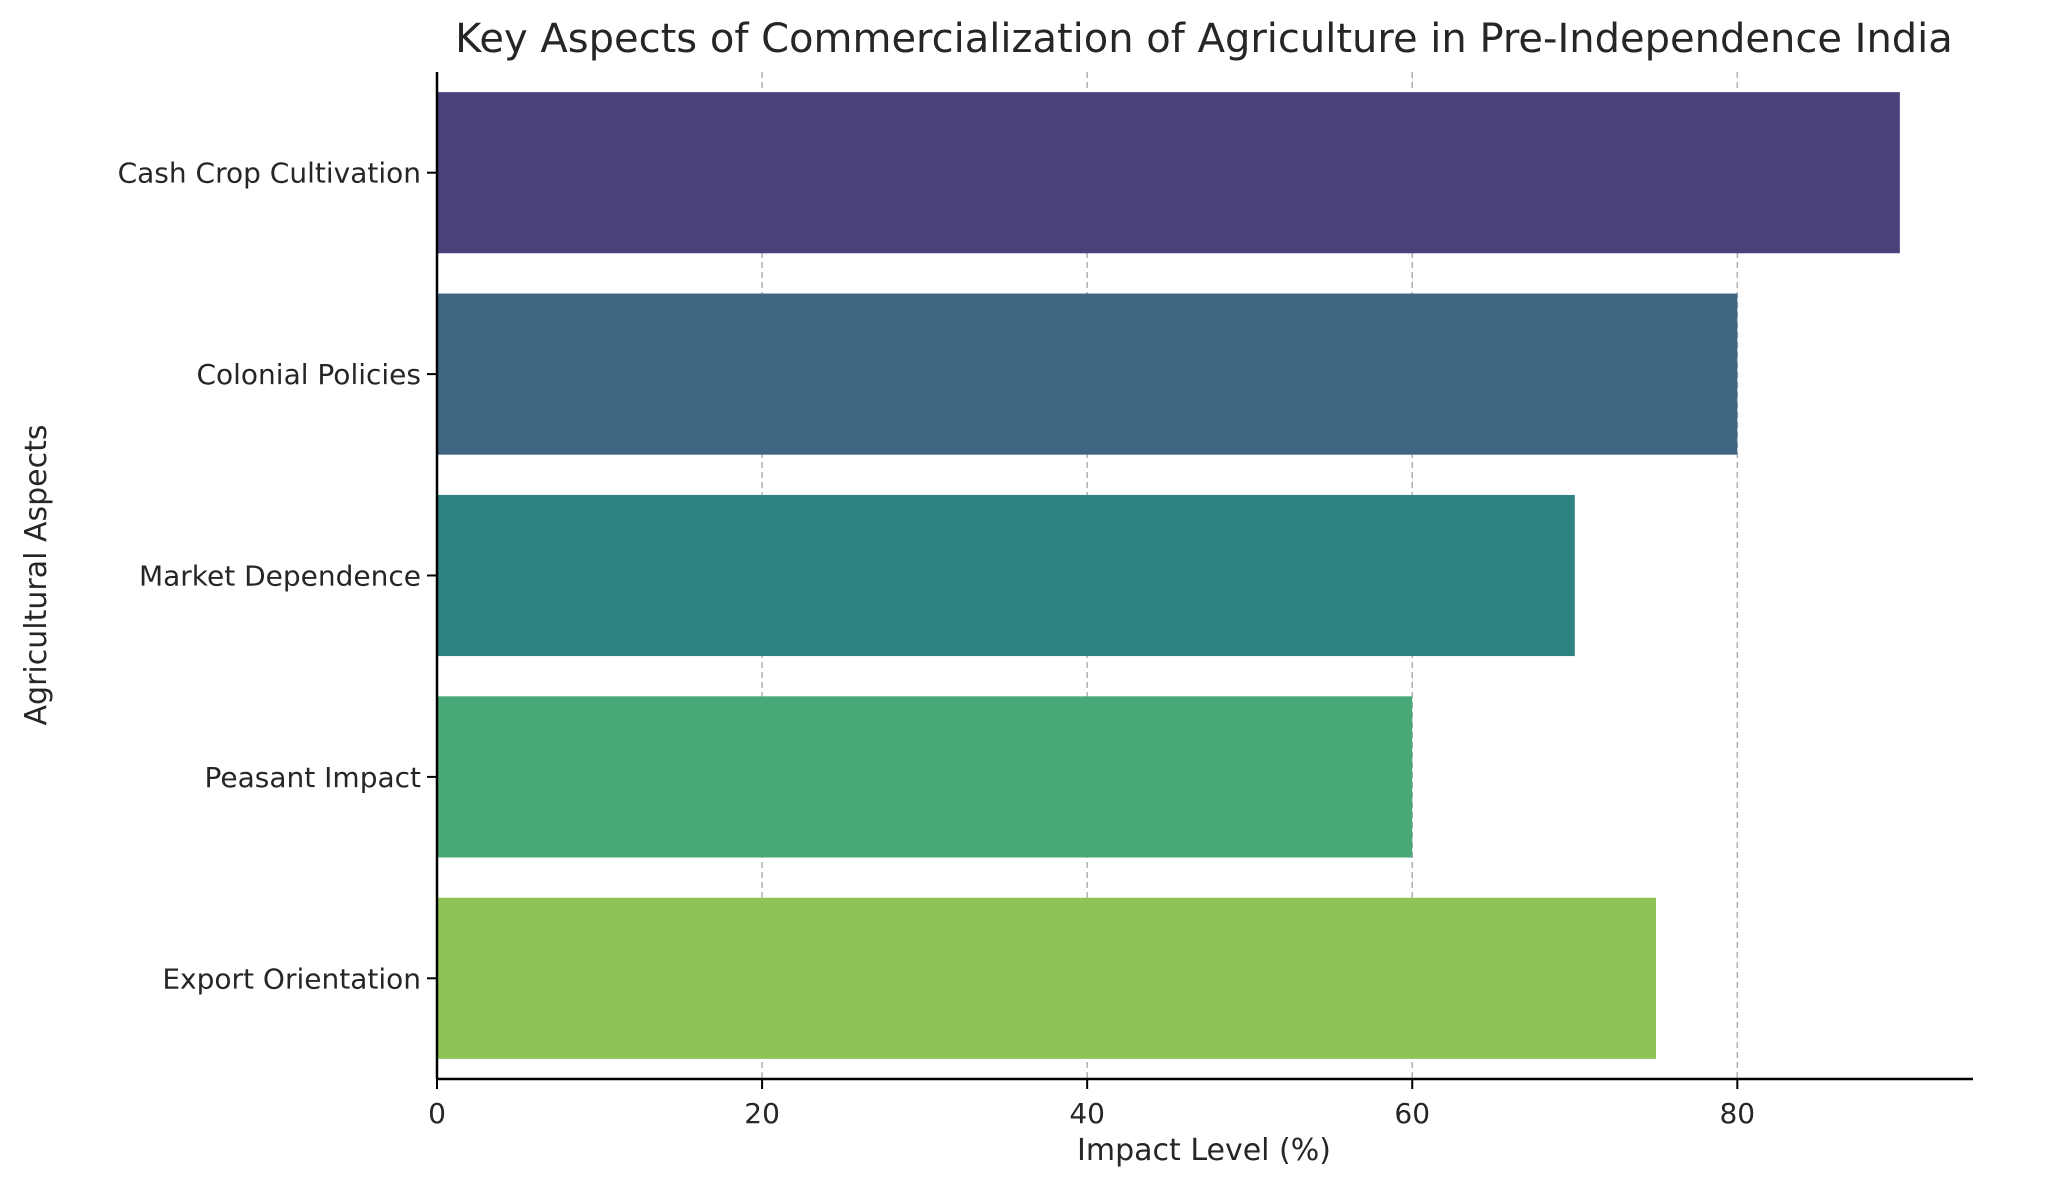 This screenshot has width=2050, height=1185. I want to click on bar-peasant-impact, so click(925, 777).